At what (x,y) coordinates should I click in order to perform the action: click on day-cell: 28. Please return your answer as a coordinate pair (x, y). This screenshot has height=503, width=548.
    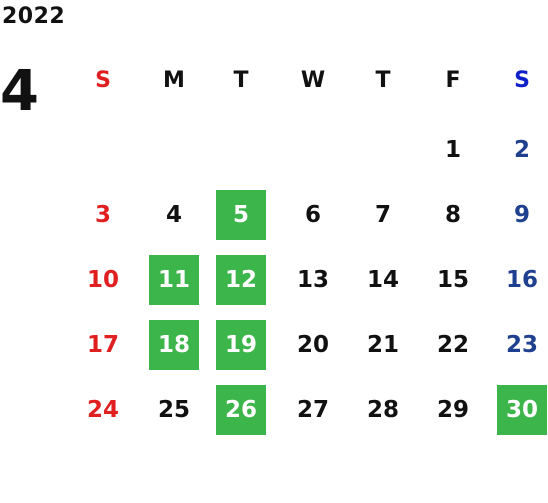
    Looking at the image, I should click on (382, 410).